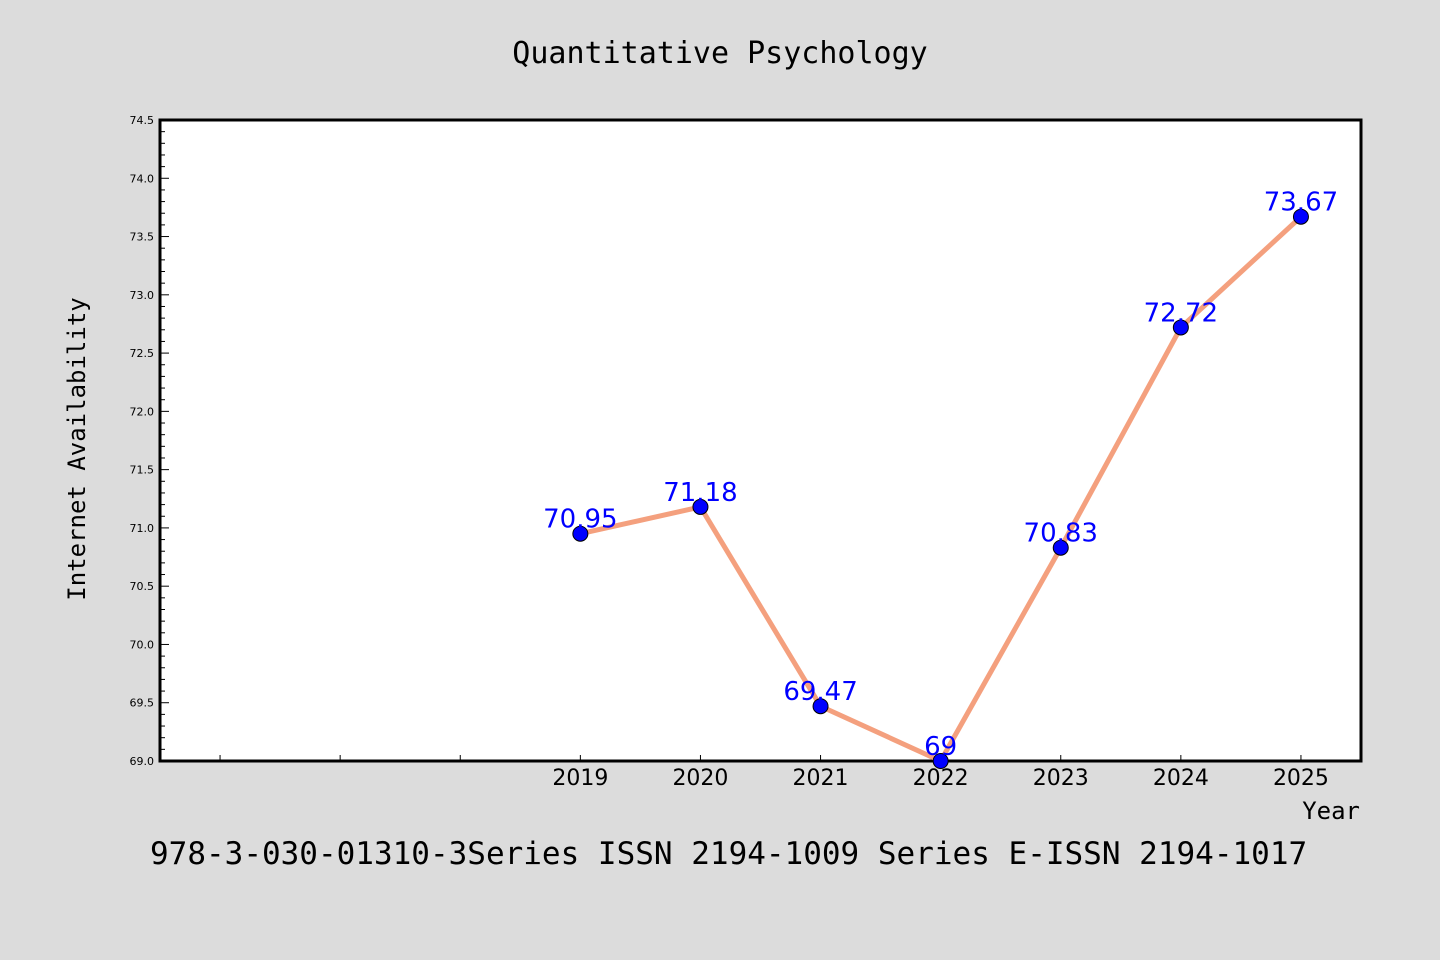  Describe the element at coordinates (142, 120) in the screenshot. I see `y-tick-label: 74.5` at that location.